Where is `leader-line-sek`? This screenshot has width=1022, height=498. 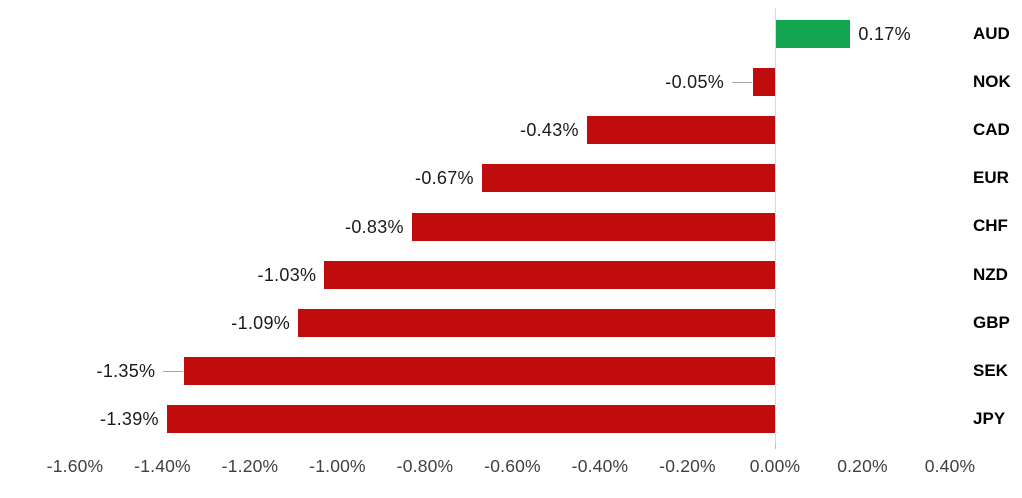 leader-line-sek is located at coordinates (173, 371).